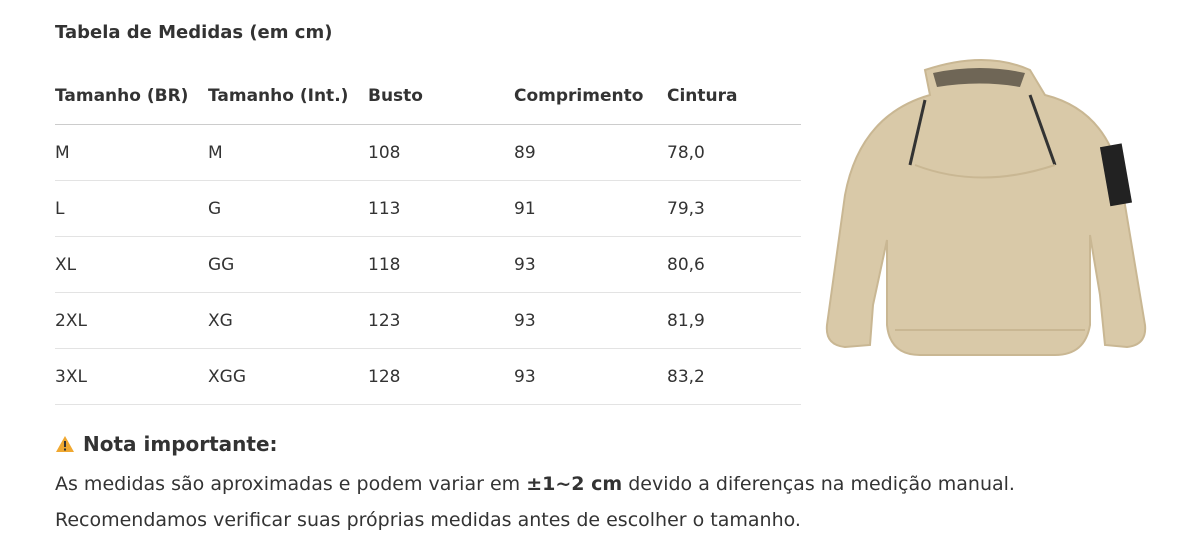  I want to click on cell-size-int: XGG, so click(288, 376).